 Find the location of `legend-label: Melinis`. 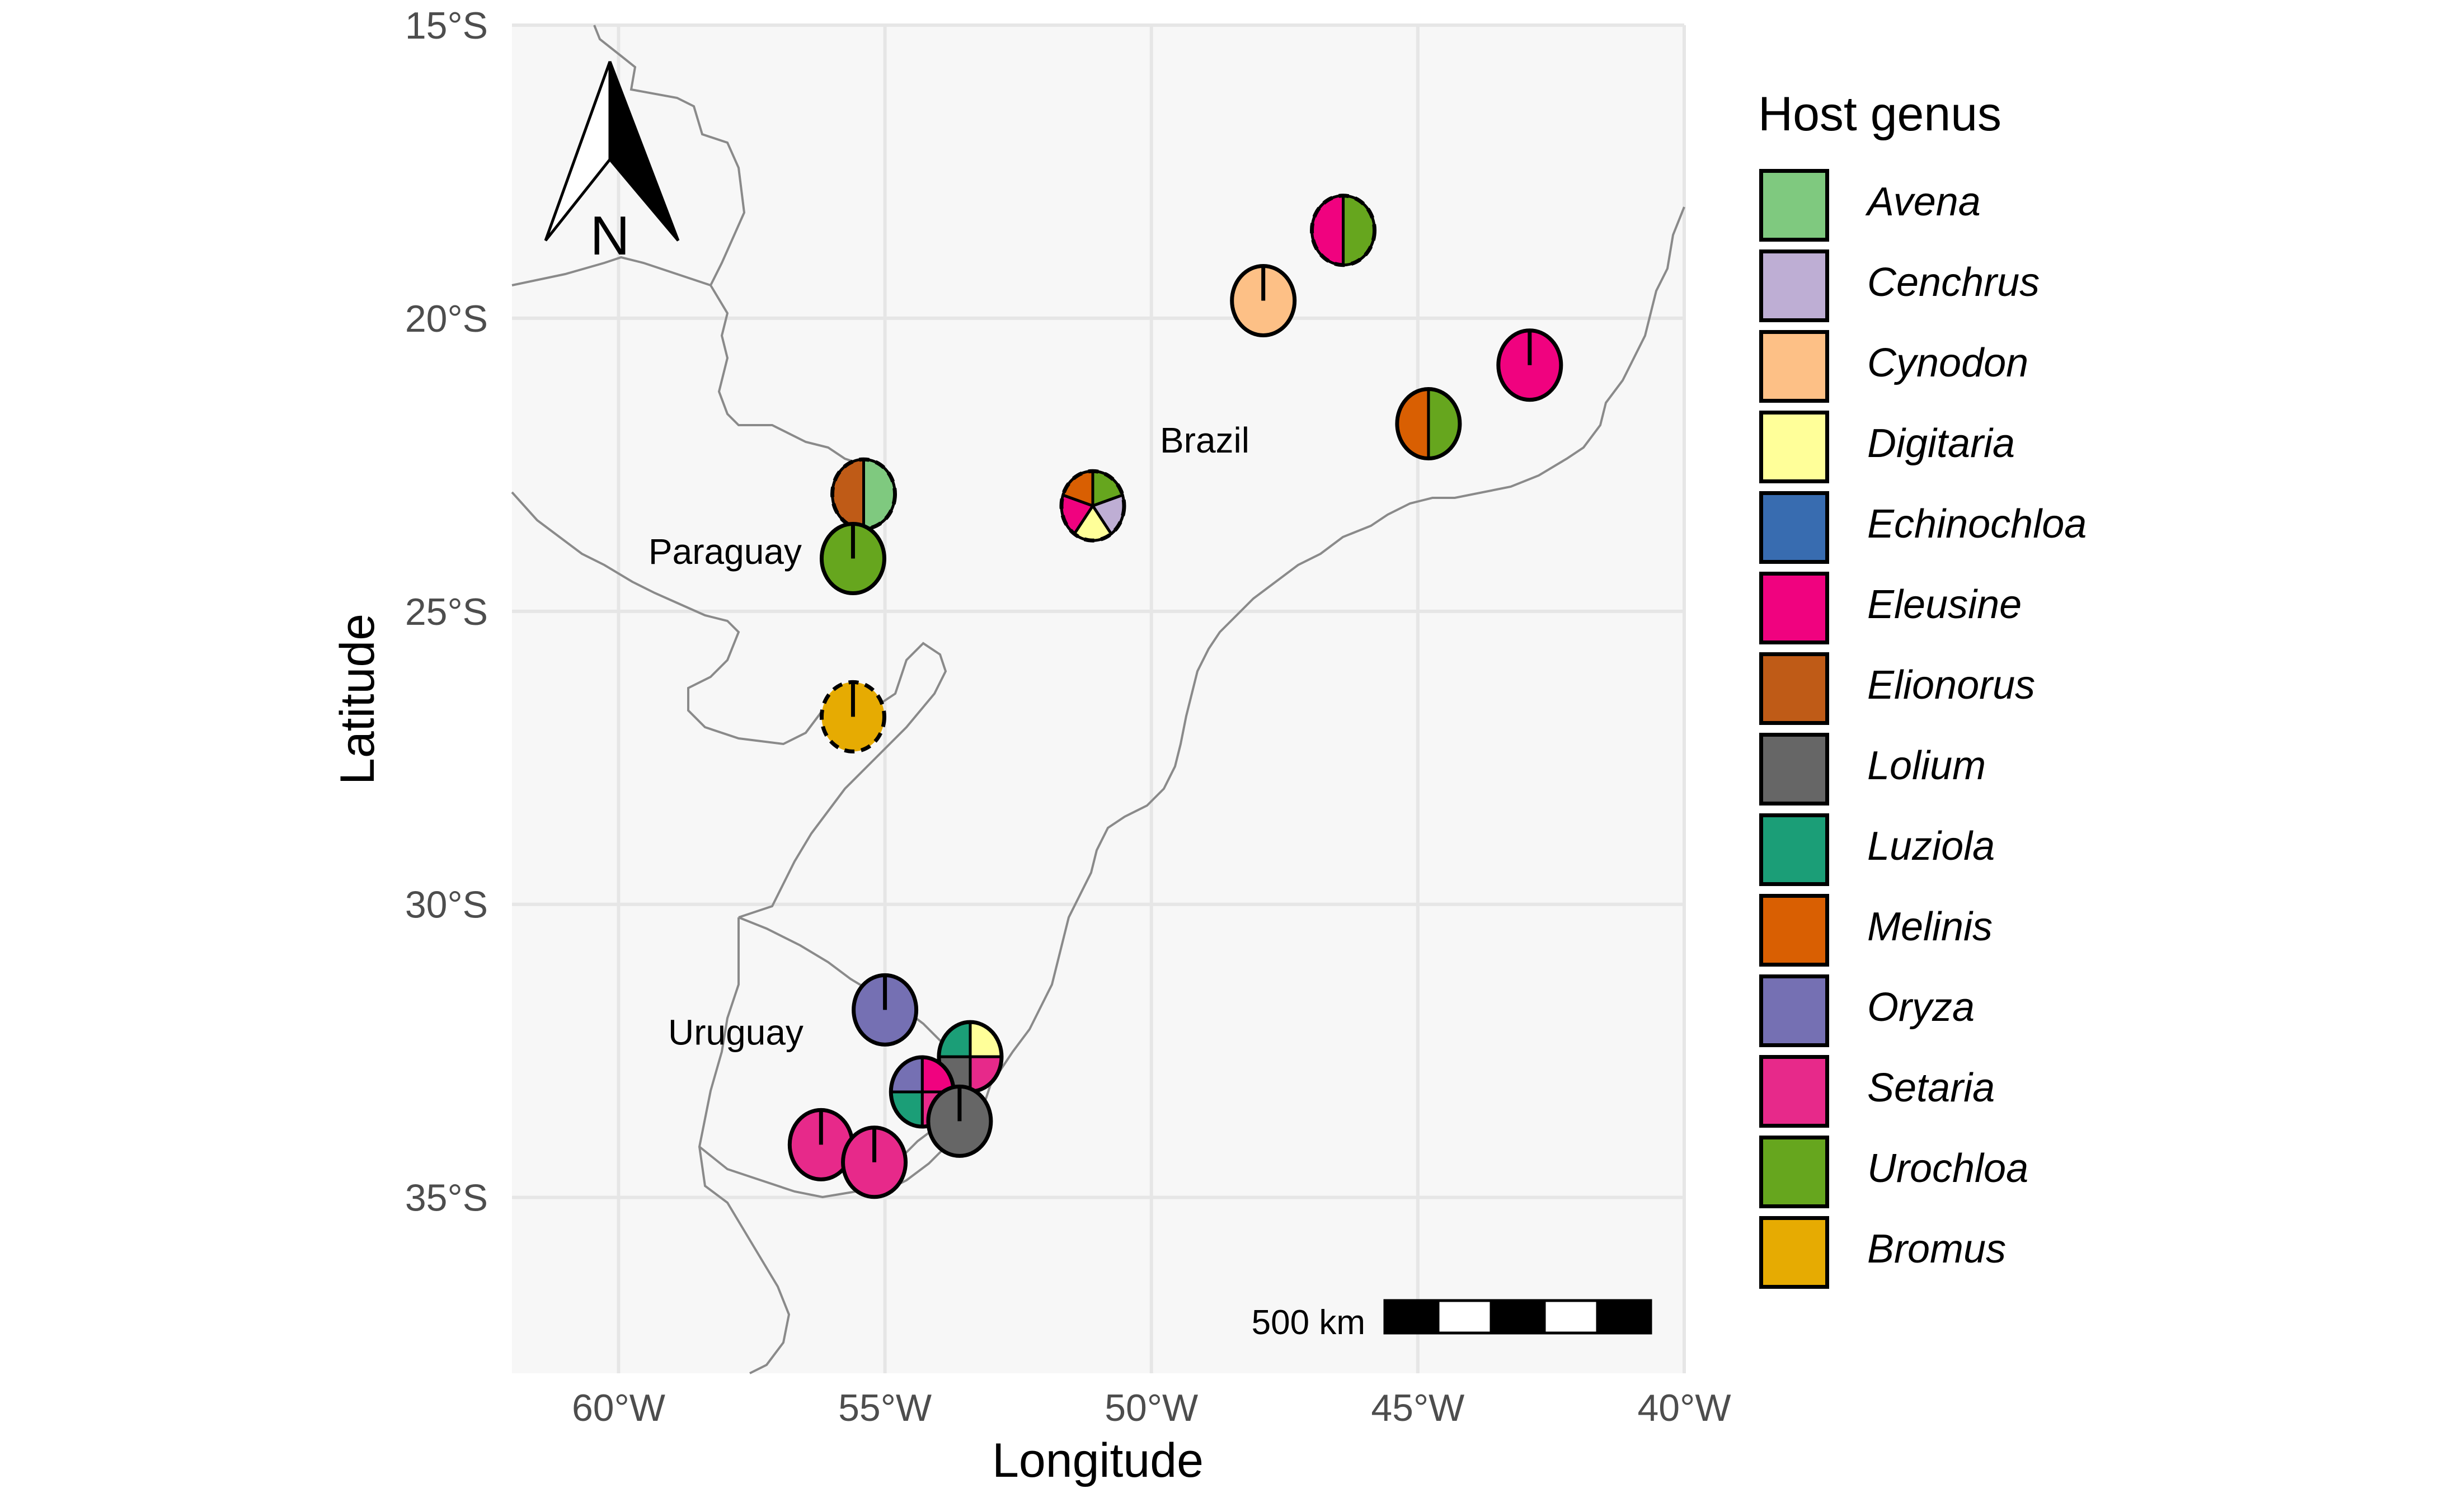

legend-label: Melinis is located at coordinates (1930, 927).